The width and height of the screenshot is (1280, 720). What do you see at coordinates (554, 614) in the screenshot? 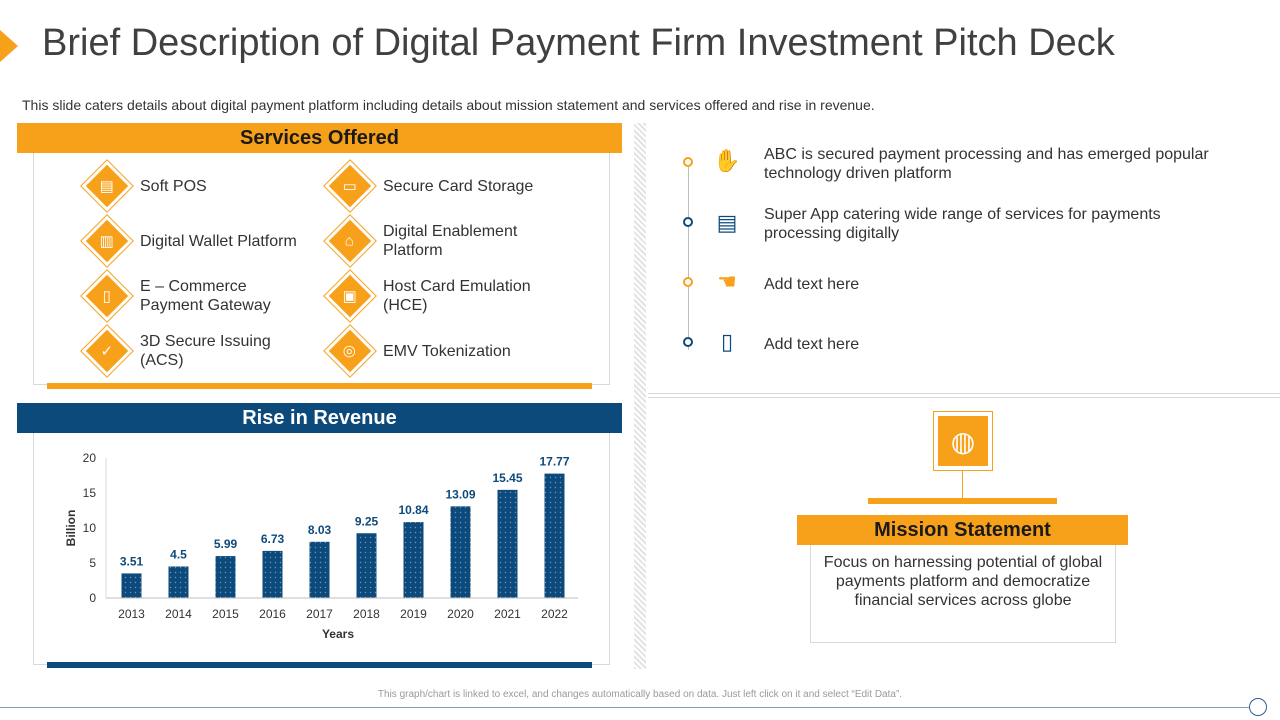
I see `x-tick-label: 2022` at bounding box center [554, 614].